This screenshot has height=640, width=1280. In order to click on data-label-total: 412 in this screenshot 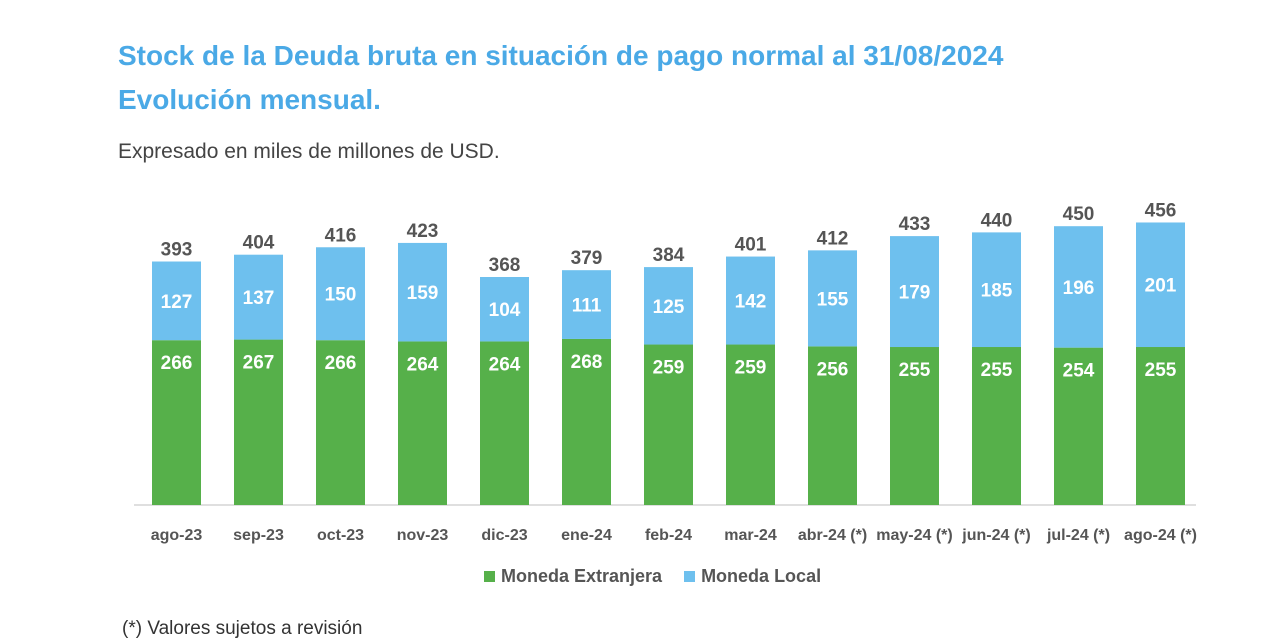, I will do `click(833, 238)`.